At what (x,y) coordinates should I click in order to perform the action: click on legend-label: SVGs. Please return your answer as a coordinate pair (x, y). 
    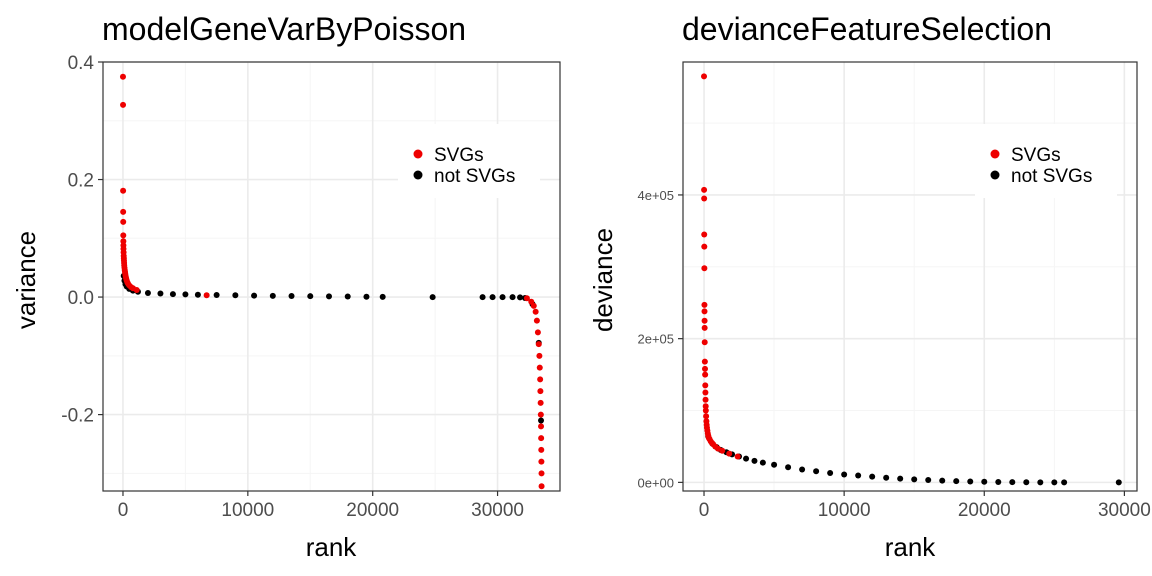
    Looking at the image, I should click on (1036, 155).